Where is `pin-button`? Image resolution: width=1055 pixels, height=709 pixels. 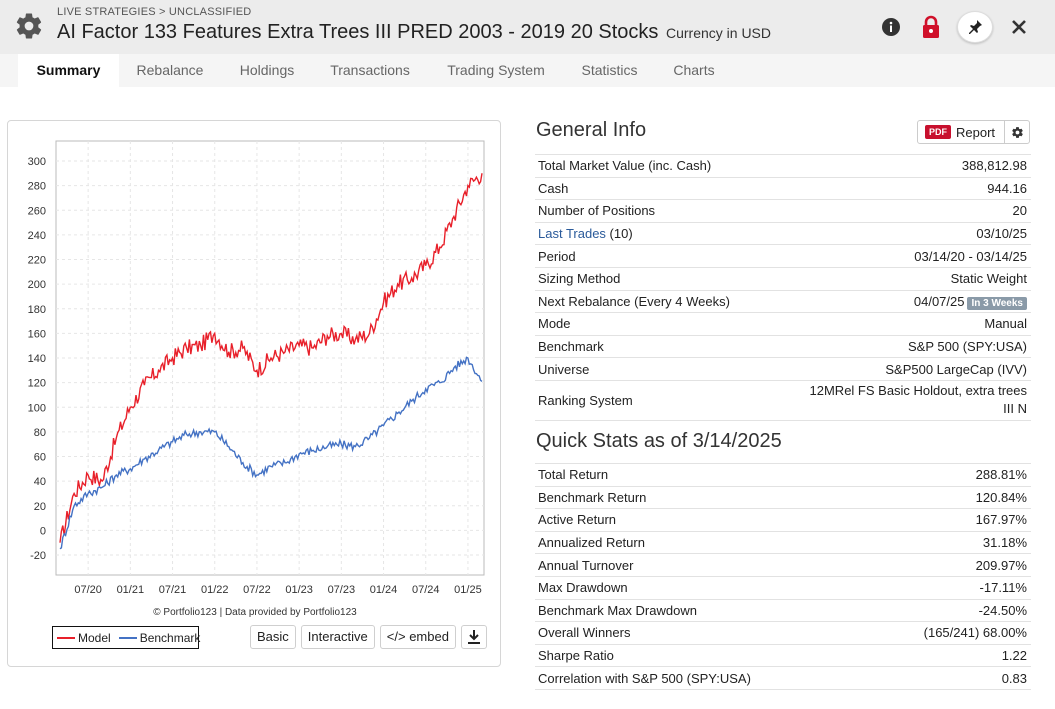 pin-button is located at coordinates (975, 27).